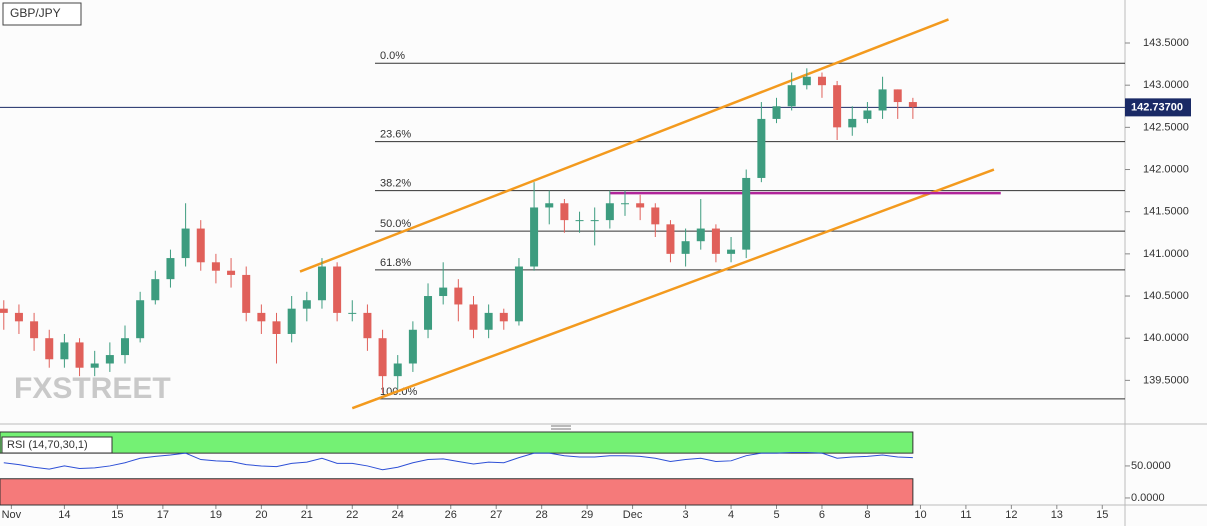 The height and width of the screenshot is (526, 1207). Describe the element at coordinates (561, 427) in the screenshot. I see `pane-grip` at that location.